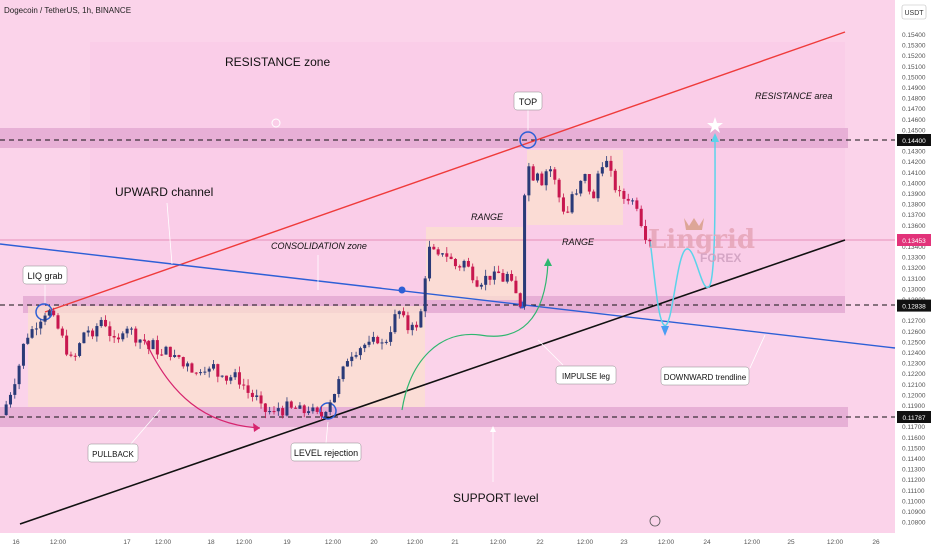 The image size is (932, 550). What do you see at coordinates (666, 542) in the screenshot?
I see `time-tick-15: 12:00` at bounding box center [666, 542].